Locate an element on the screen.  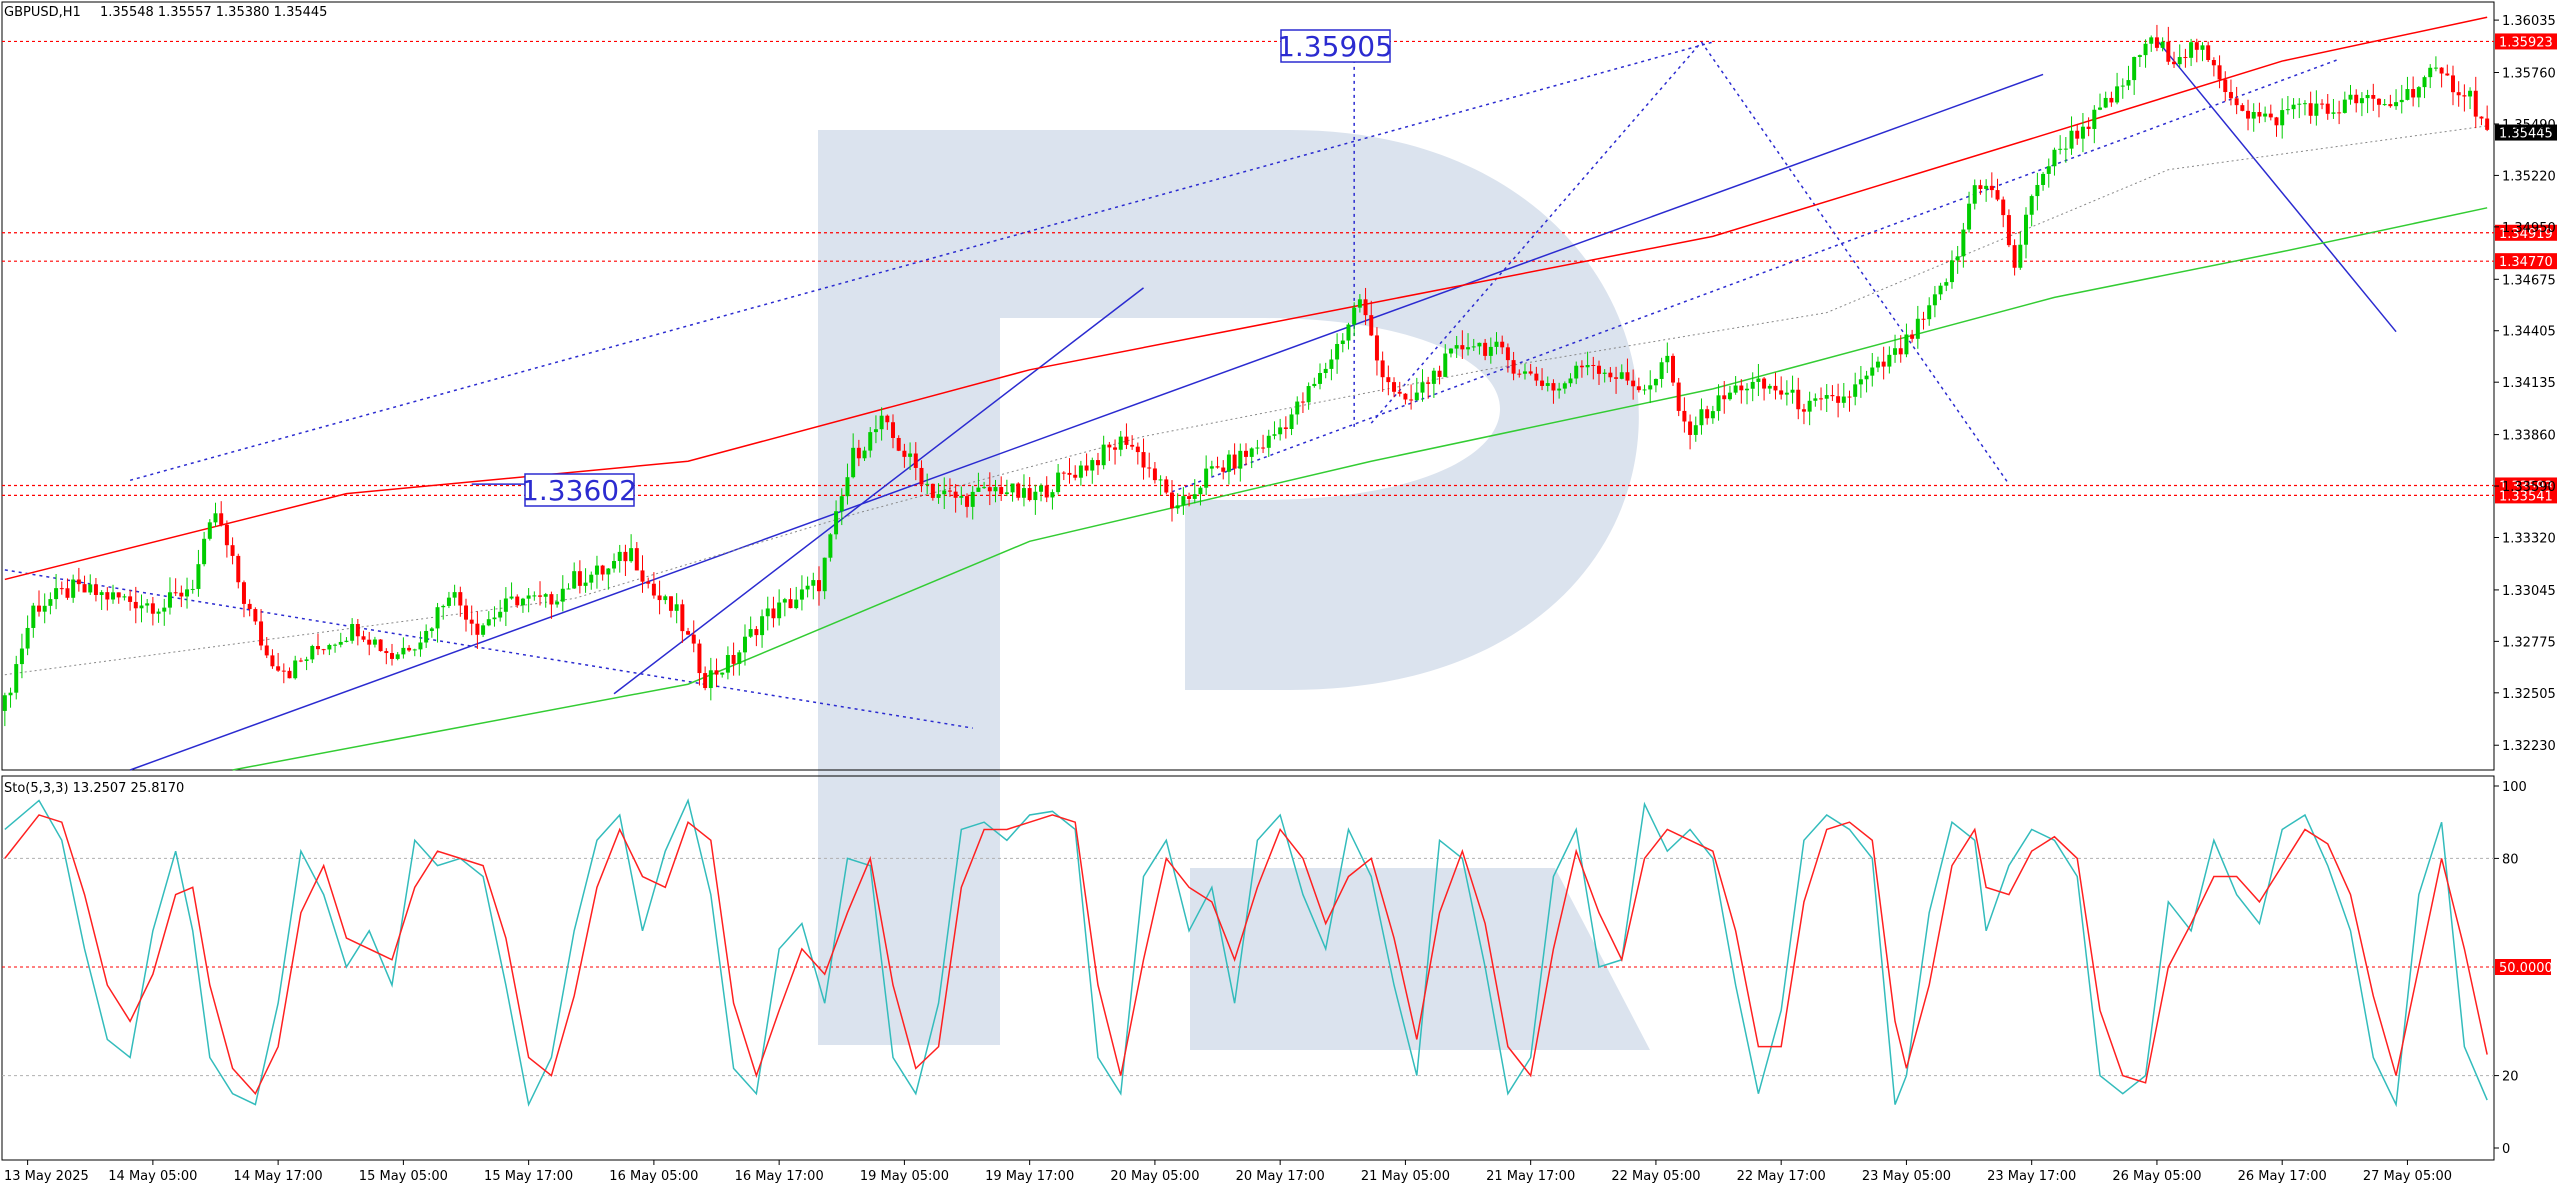
time-tick-label: 13 May 2025 is located at coordinates (46, 1176).